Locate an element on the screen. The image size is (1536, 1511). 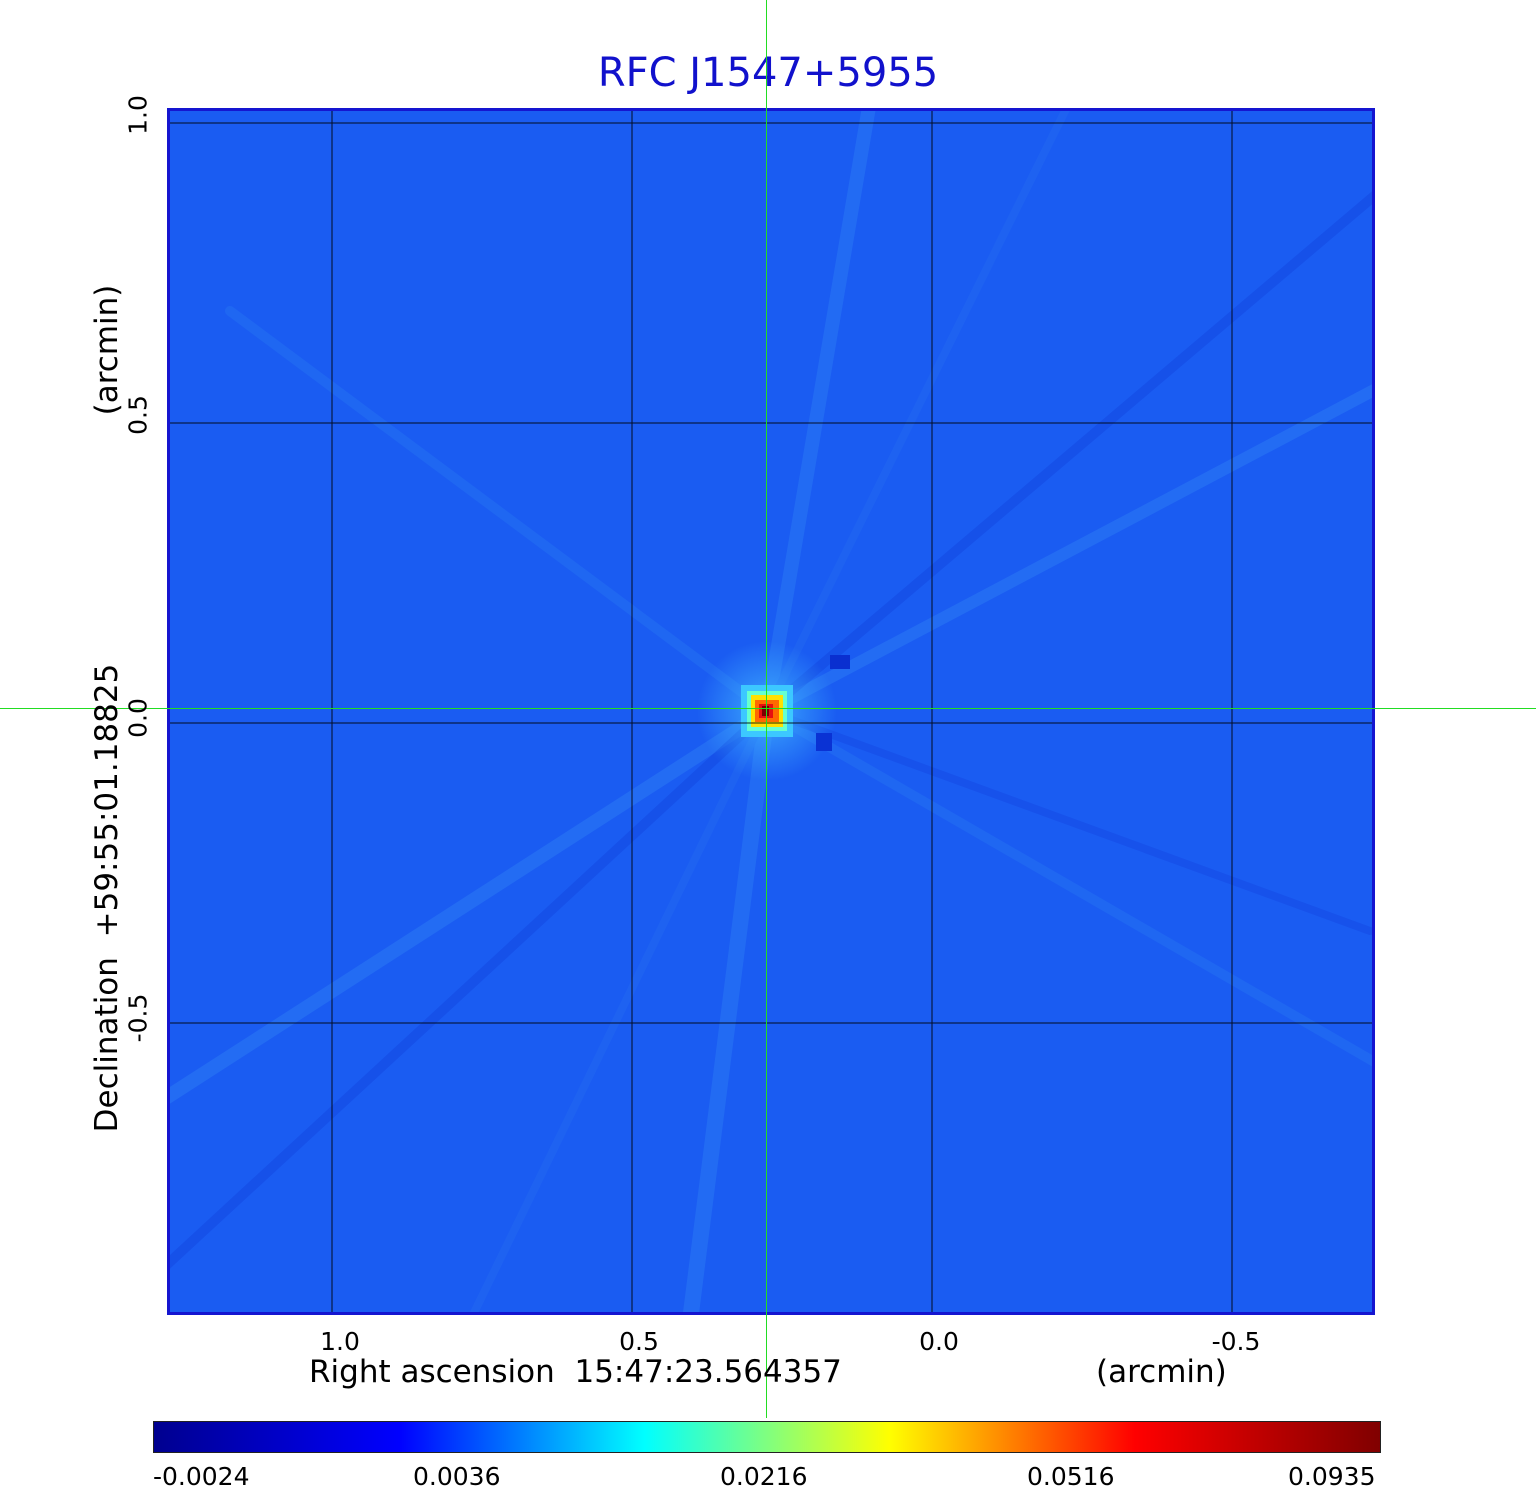
y-tick-label: -0.5 is located at coordinates (138, 1018).